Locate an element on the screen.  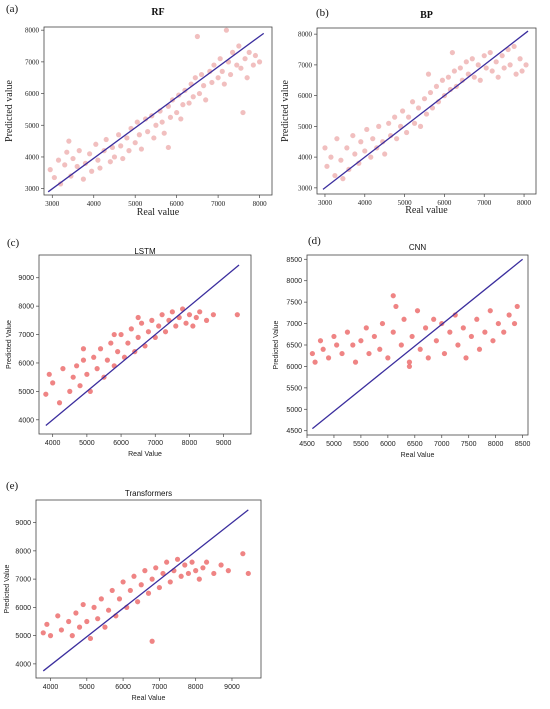
y-axis-label: Predicted value is located at coordinates (9, 110).